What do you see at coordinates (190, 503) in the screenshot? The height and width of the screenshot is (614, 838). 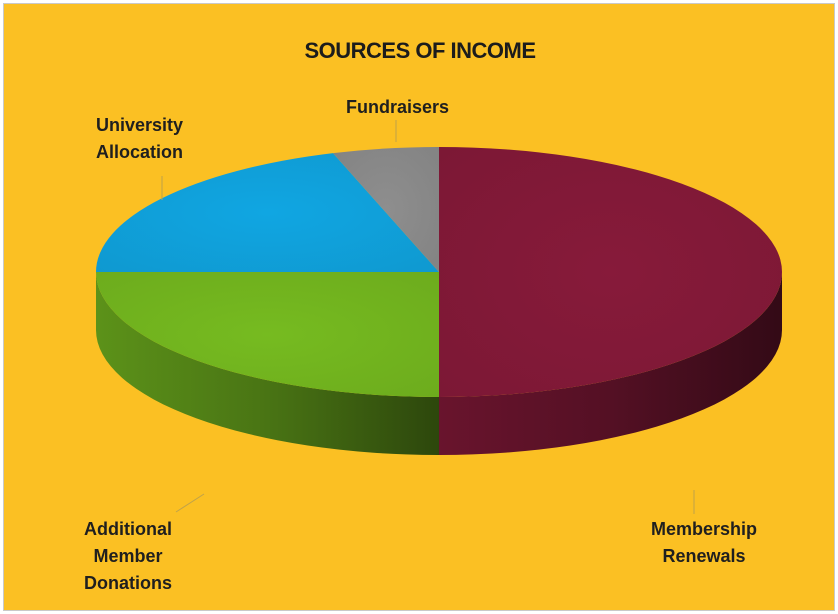 I see `leader-line` at bounding box center [190, 503].